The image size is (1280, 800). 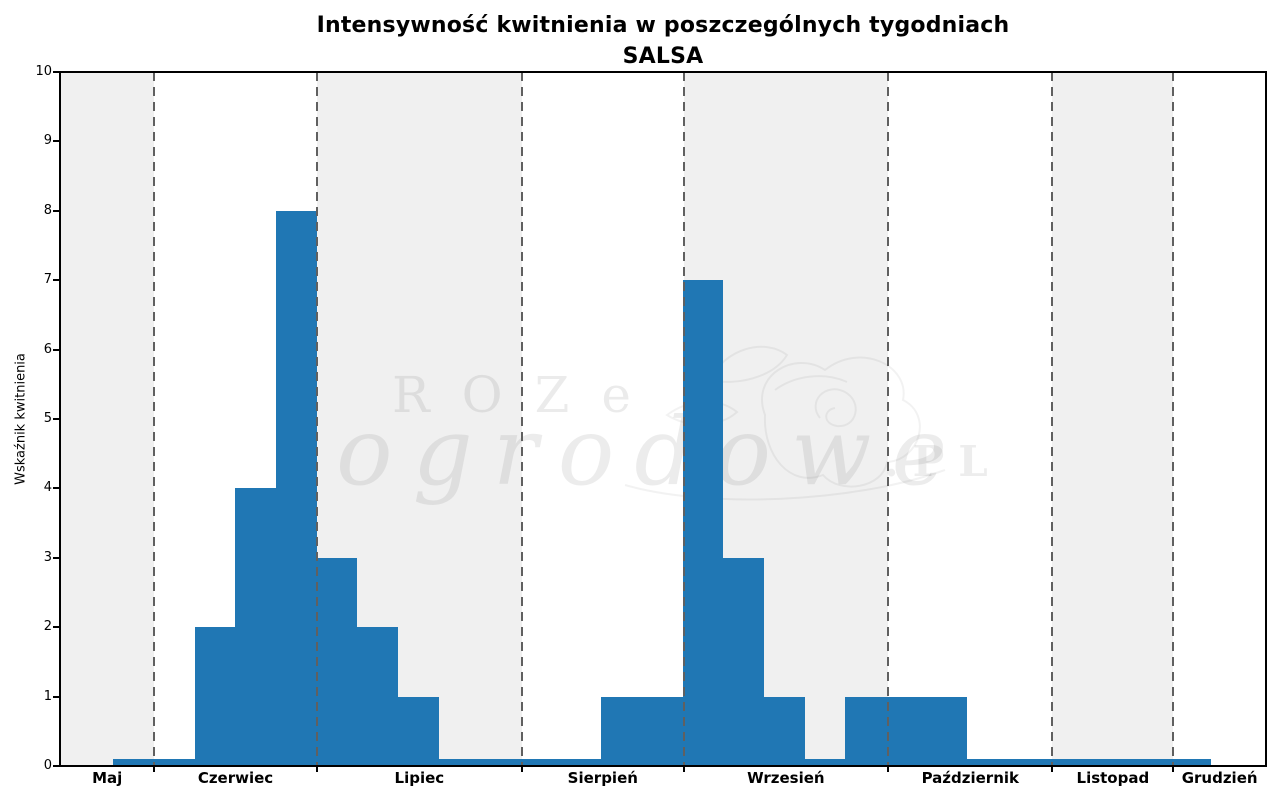 I want to click on y-tick-label: 0, so click(x=47, y=765).